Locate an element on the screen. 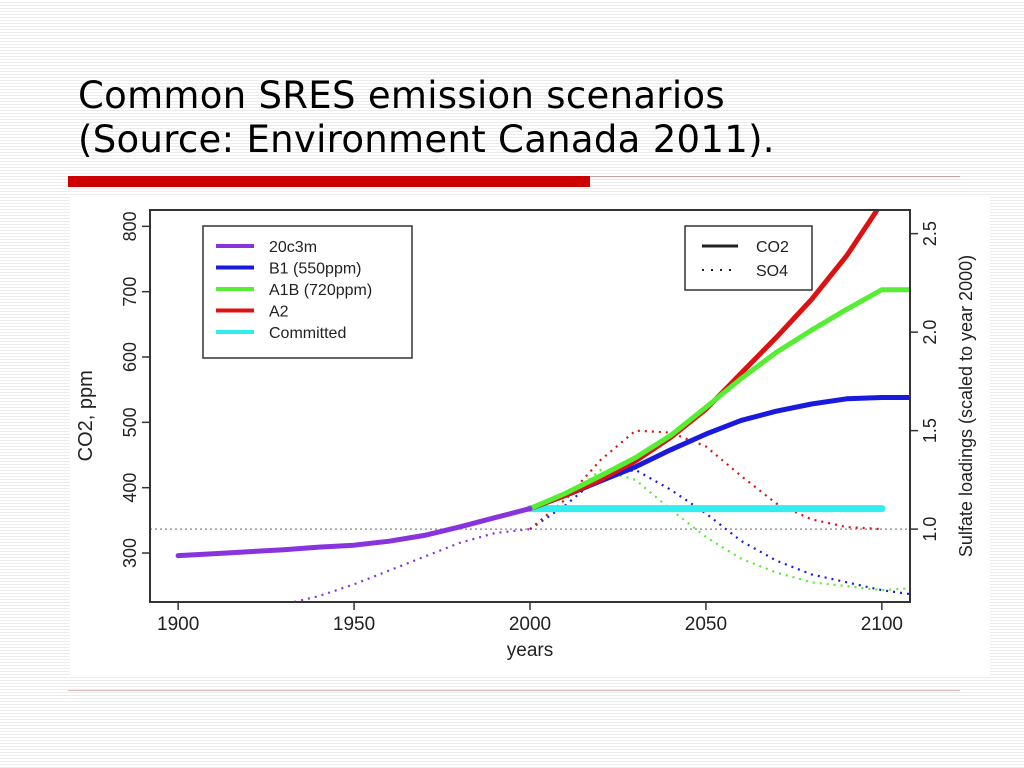  title-accent-bar is located at coordinates (329, 181).